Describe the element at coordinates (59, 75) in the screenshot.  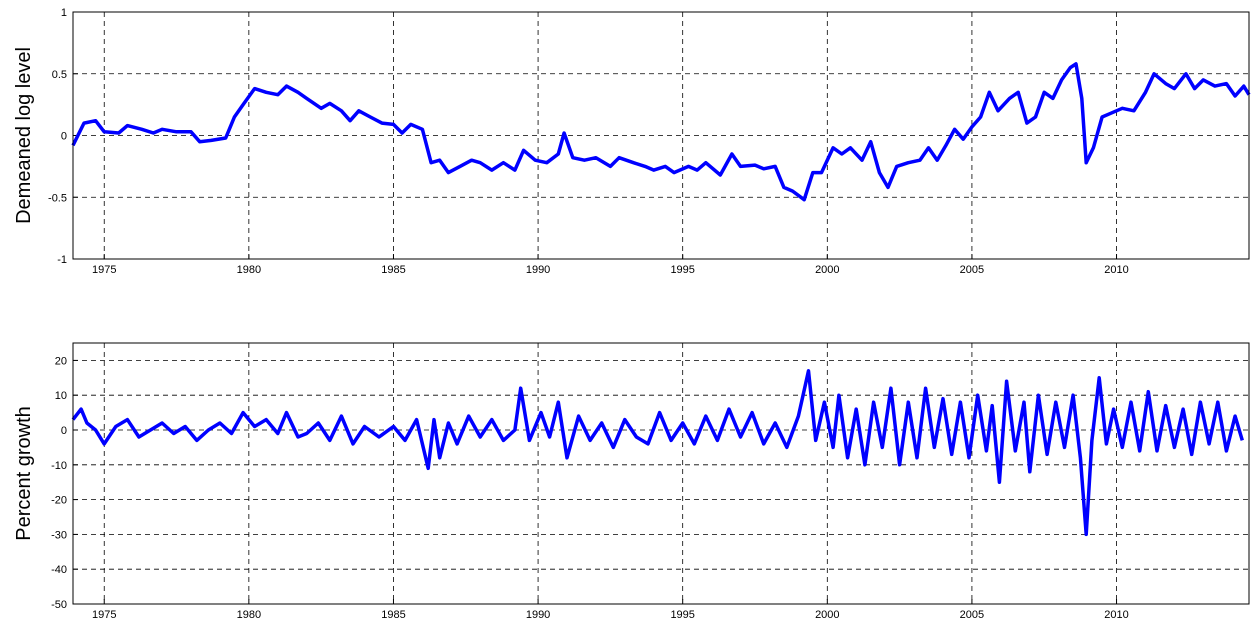
I see `y-tick-label: 0.5` at that location.